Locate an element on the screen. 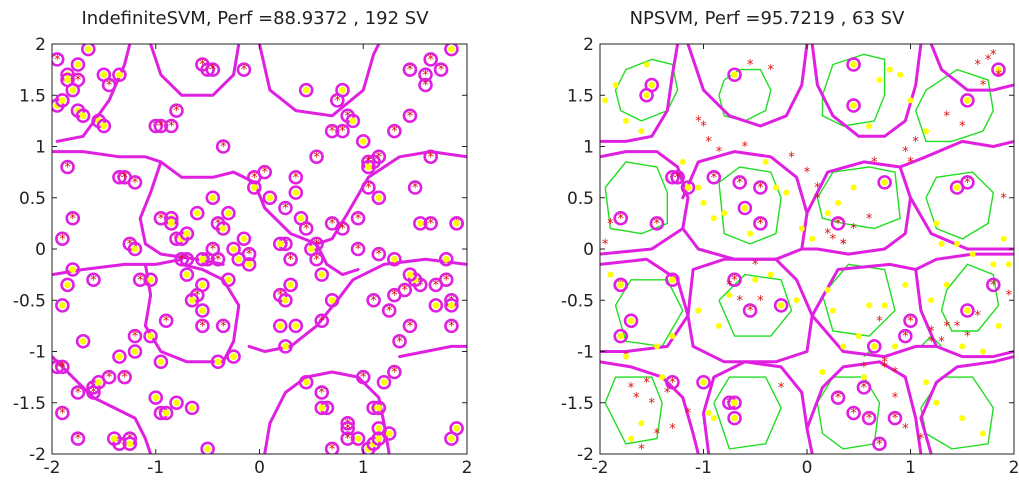 The width and height of the screenshot is (1019, 482). x-tick-label: 1 is located at coordinates (910, 468).